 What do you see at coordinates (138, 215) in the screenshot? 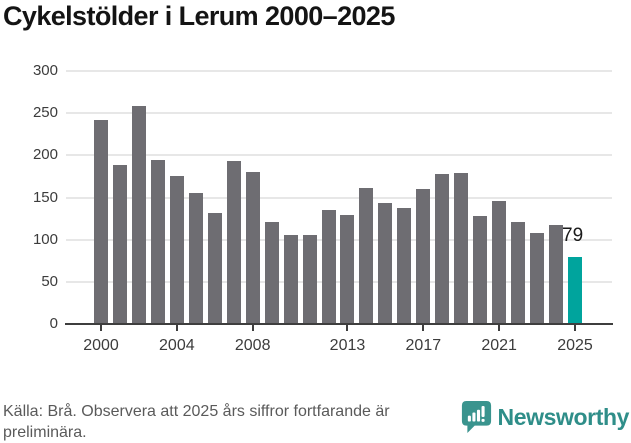
I see `bar-2002` at bounding box center [138, 215].